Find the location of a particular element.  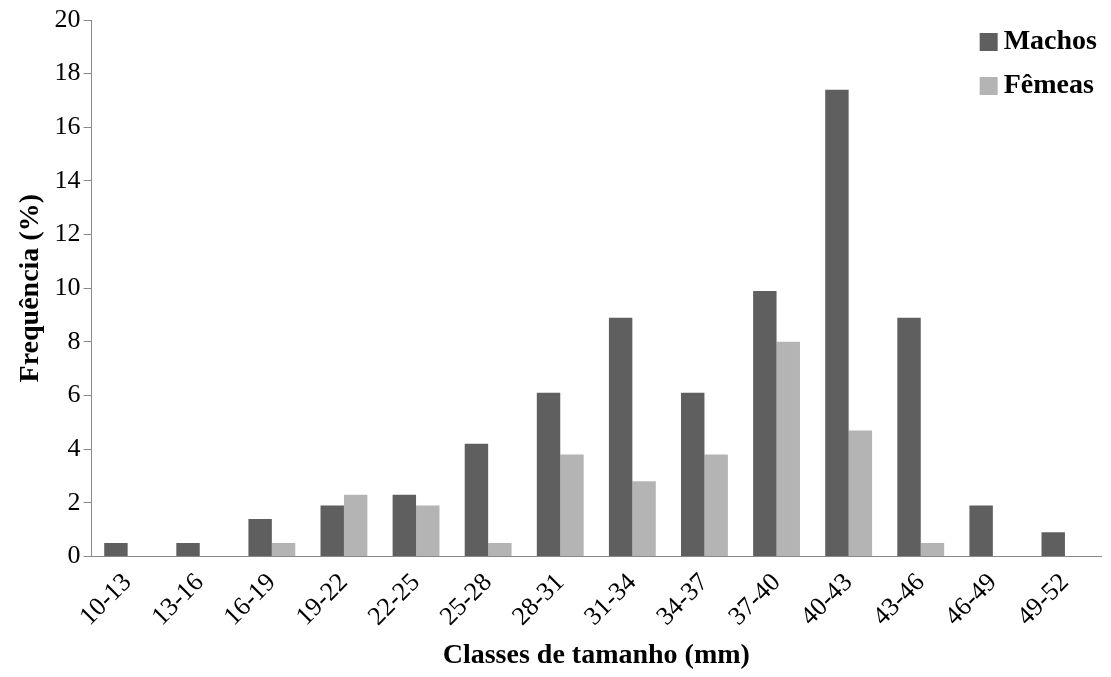

y-axis-title: Frequência (%) is located at coordinates (29, 288).